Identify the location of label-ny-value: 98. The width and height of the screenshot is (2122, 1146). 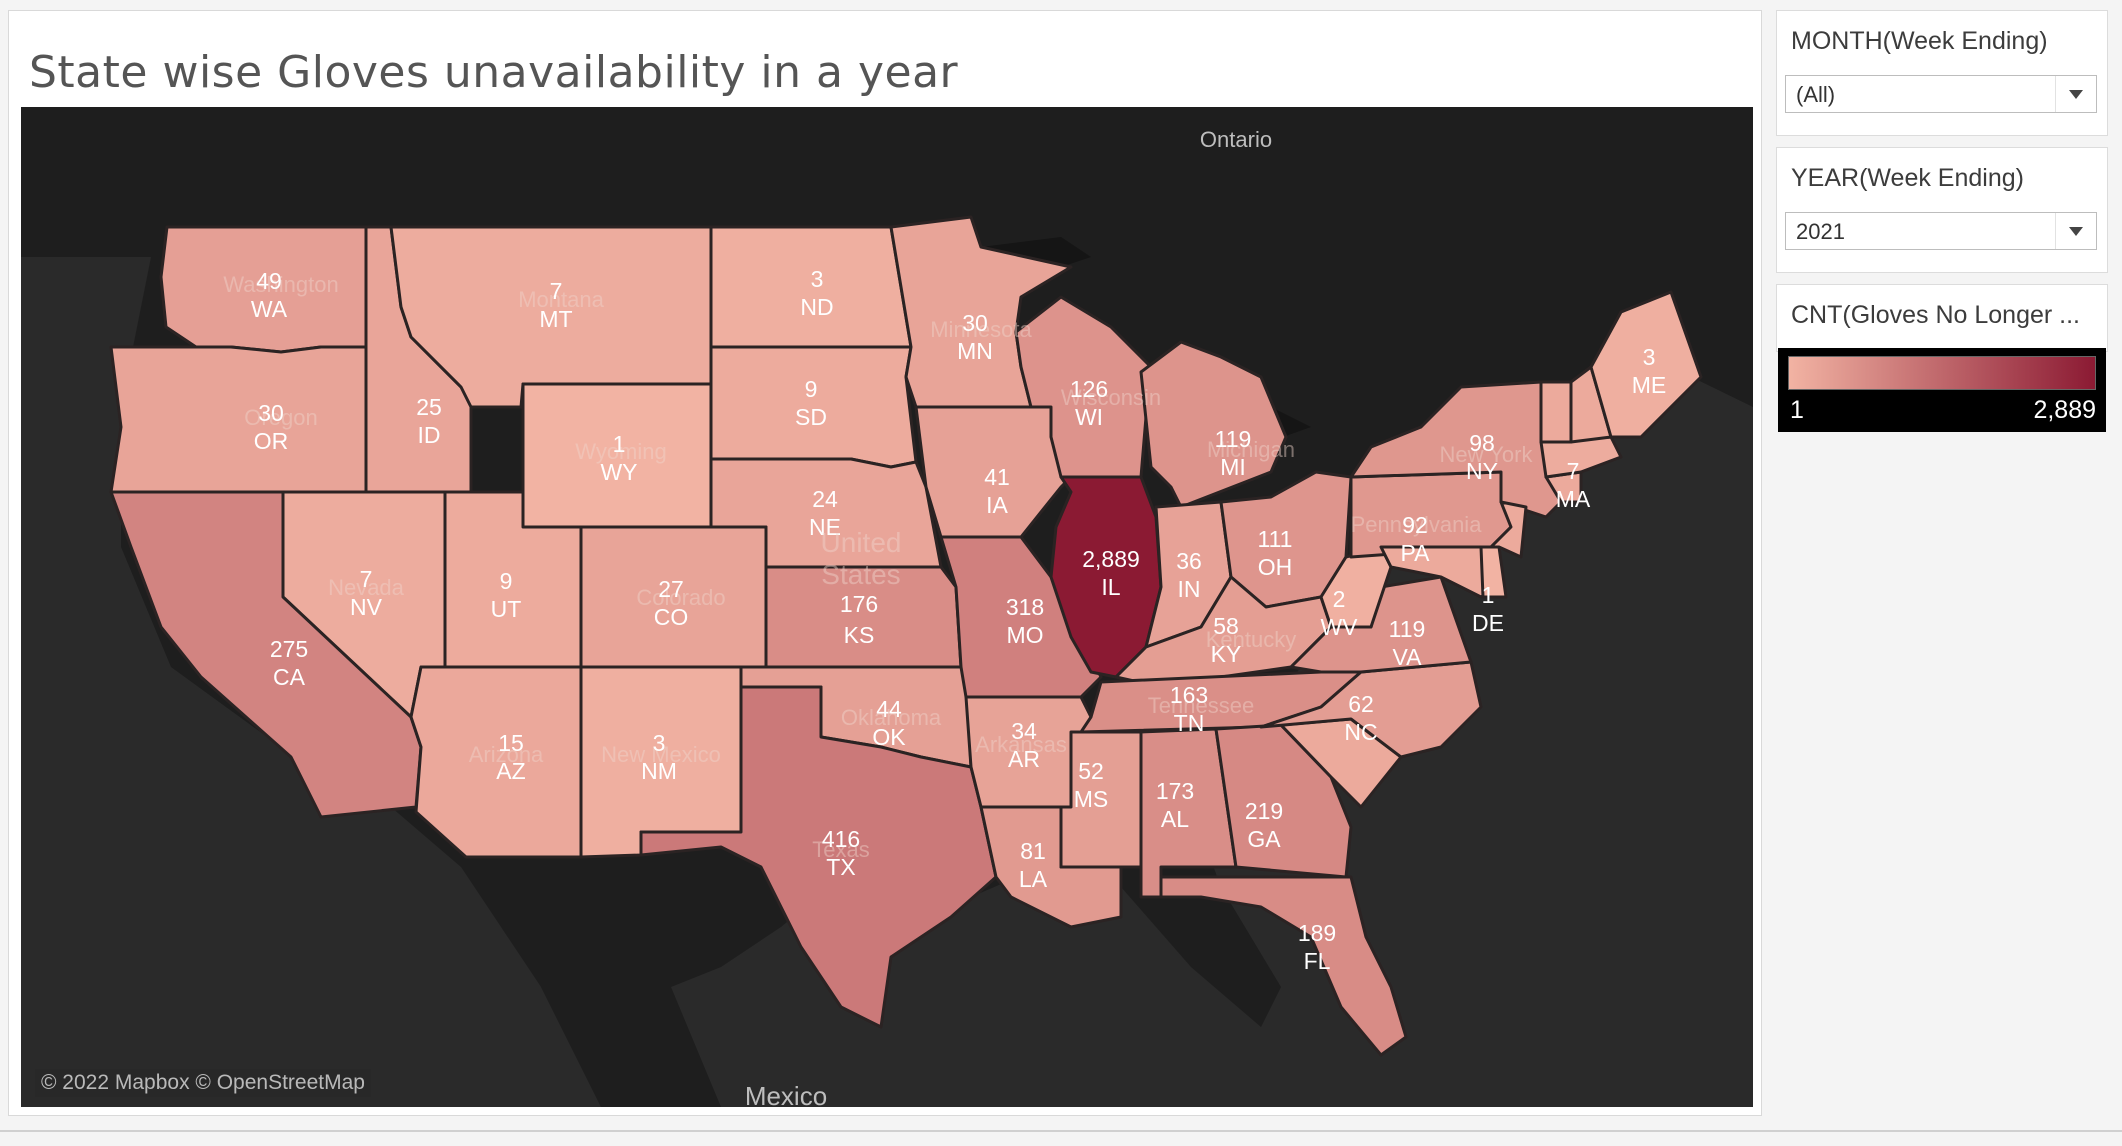
(1482, 443).